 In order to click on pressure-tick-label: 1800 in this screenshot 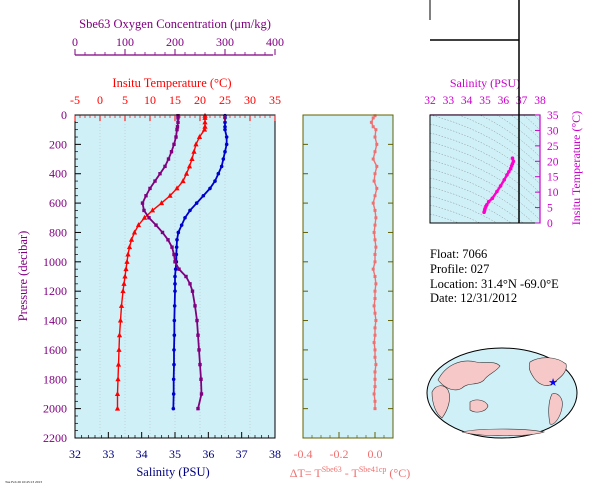, I will do `click(55, 379)`.